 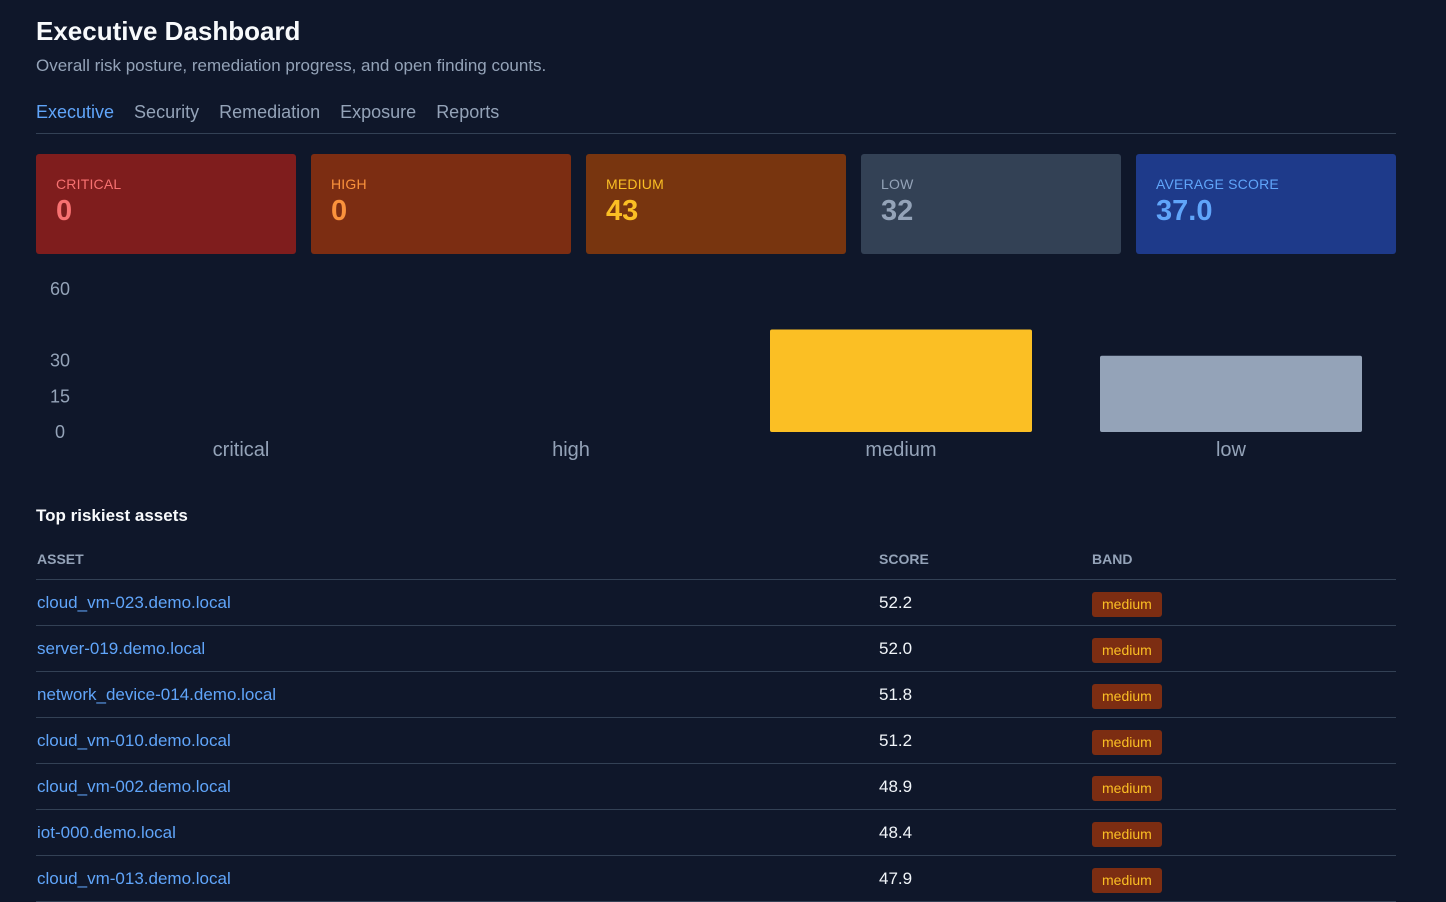 What do you see at coordinates (1112, 559) in the screenshot?
I see `column-header-band: BAND` at bounding box center [1112, 559].